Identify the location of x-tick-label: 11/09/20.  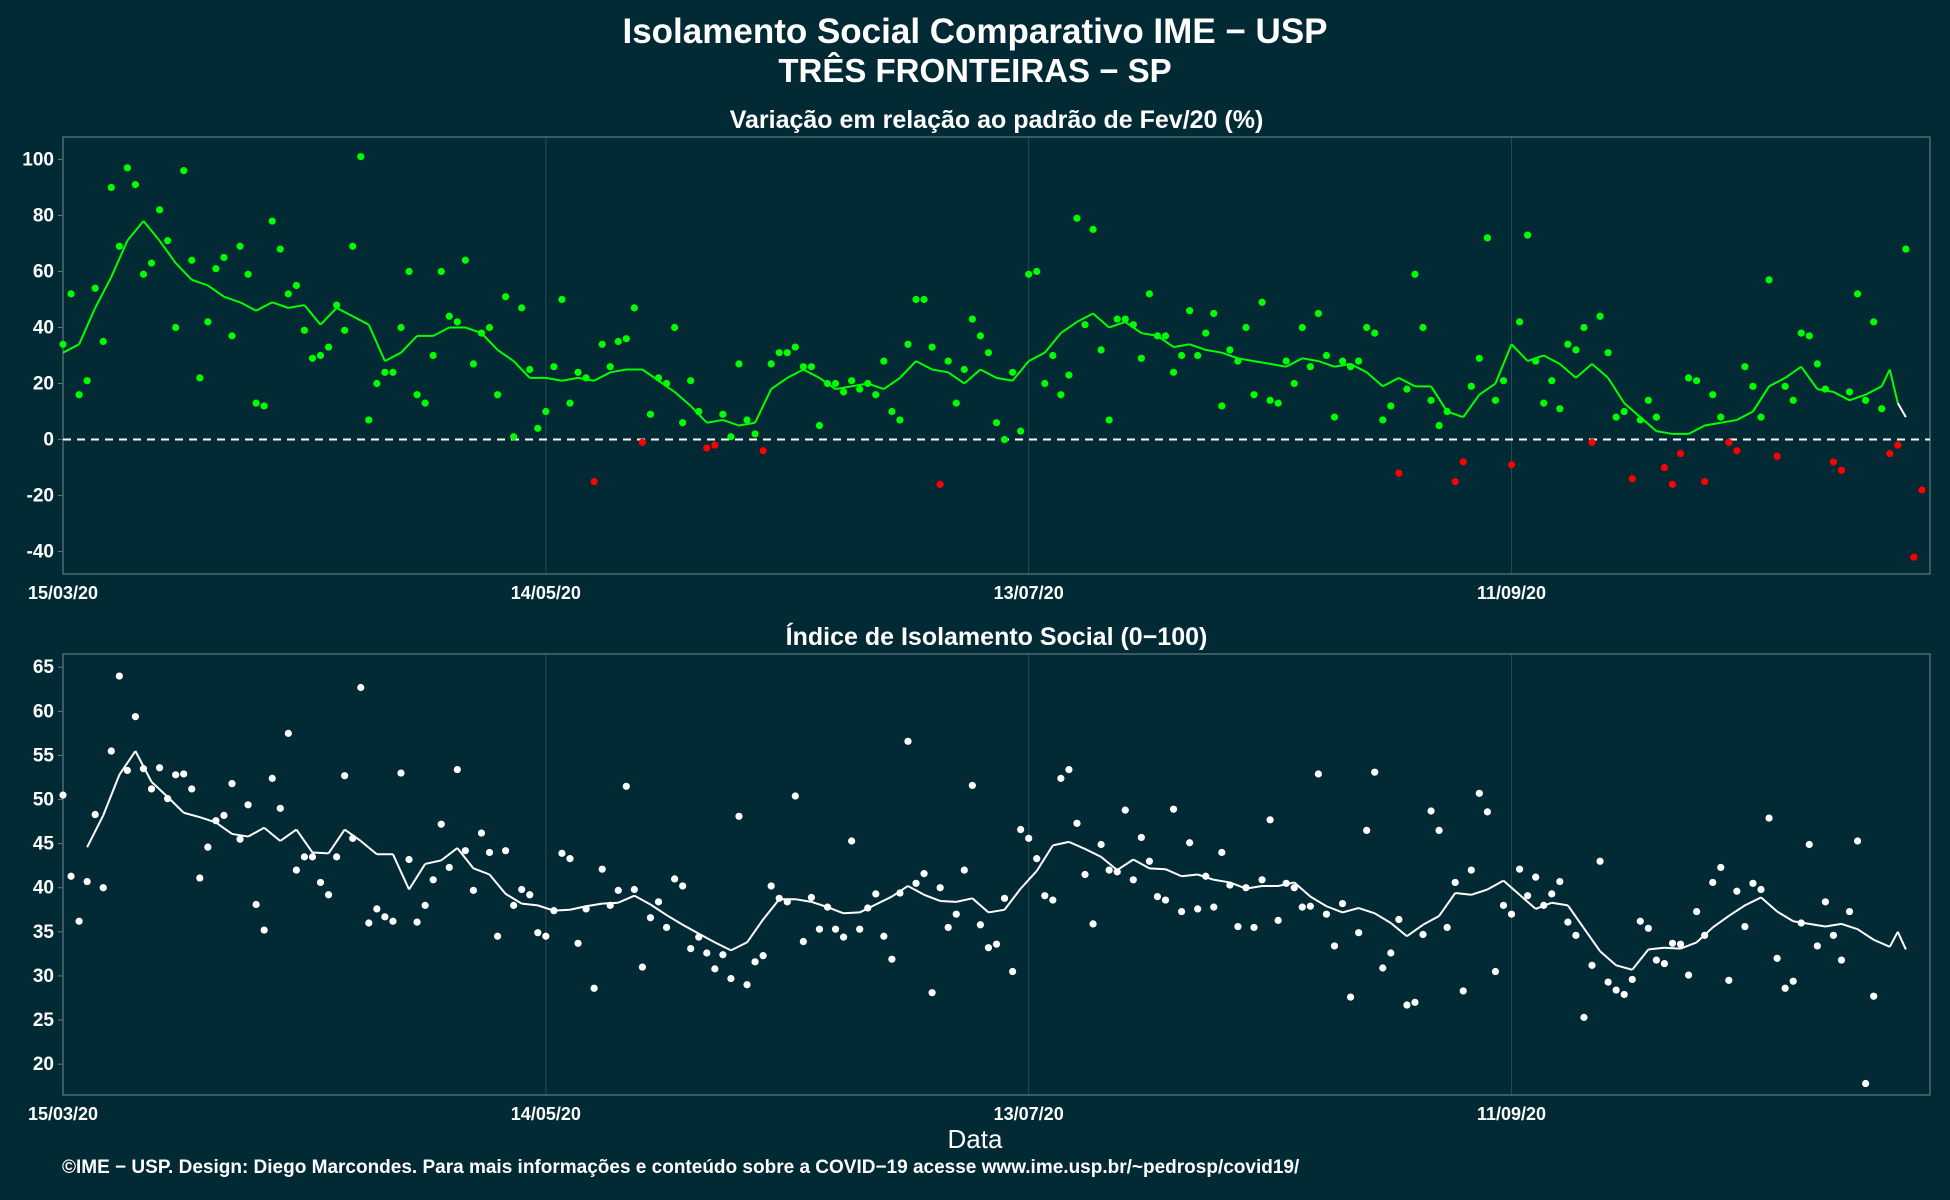
(1511, 593).